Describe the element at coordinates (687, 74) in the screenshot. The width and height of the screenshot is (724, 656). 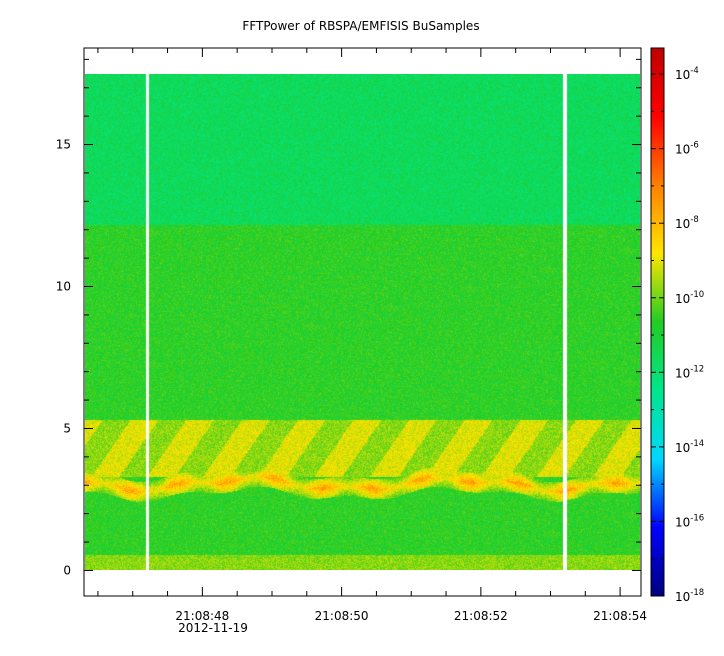
I see `colorbar-tick-label: 10⁻⁴` at that location.